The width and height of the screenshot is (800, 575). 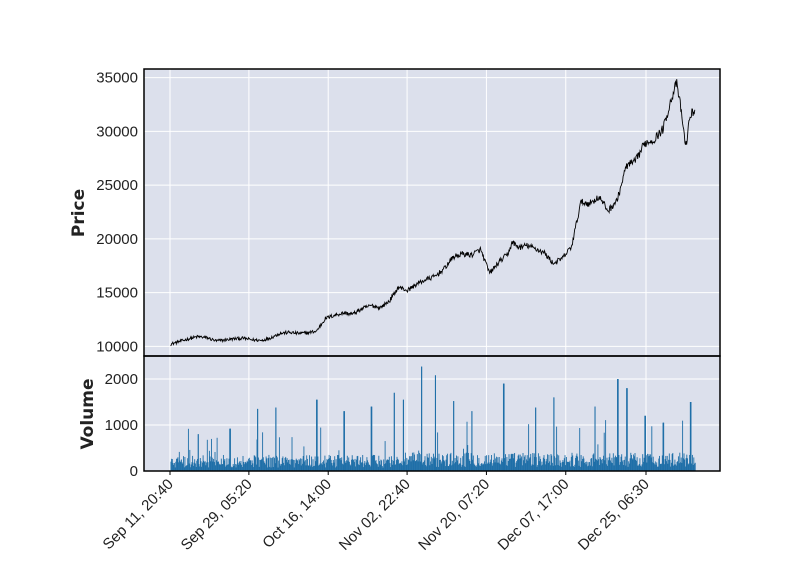 I want to click on x-tick-label: Nov 20, 07:20, so click(x=454, y=515).